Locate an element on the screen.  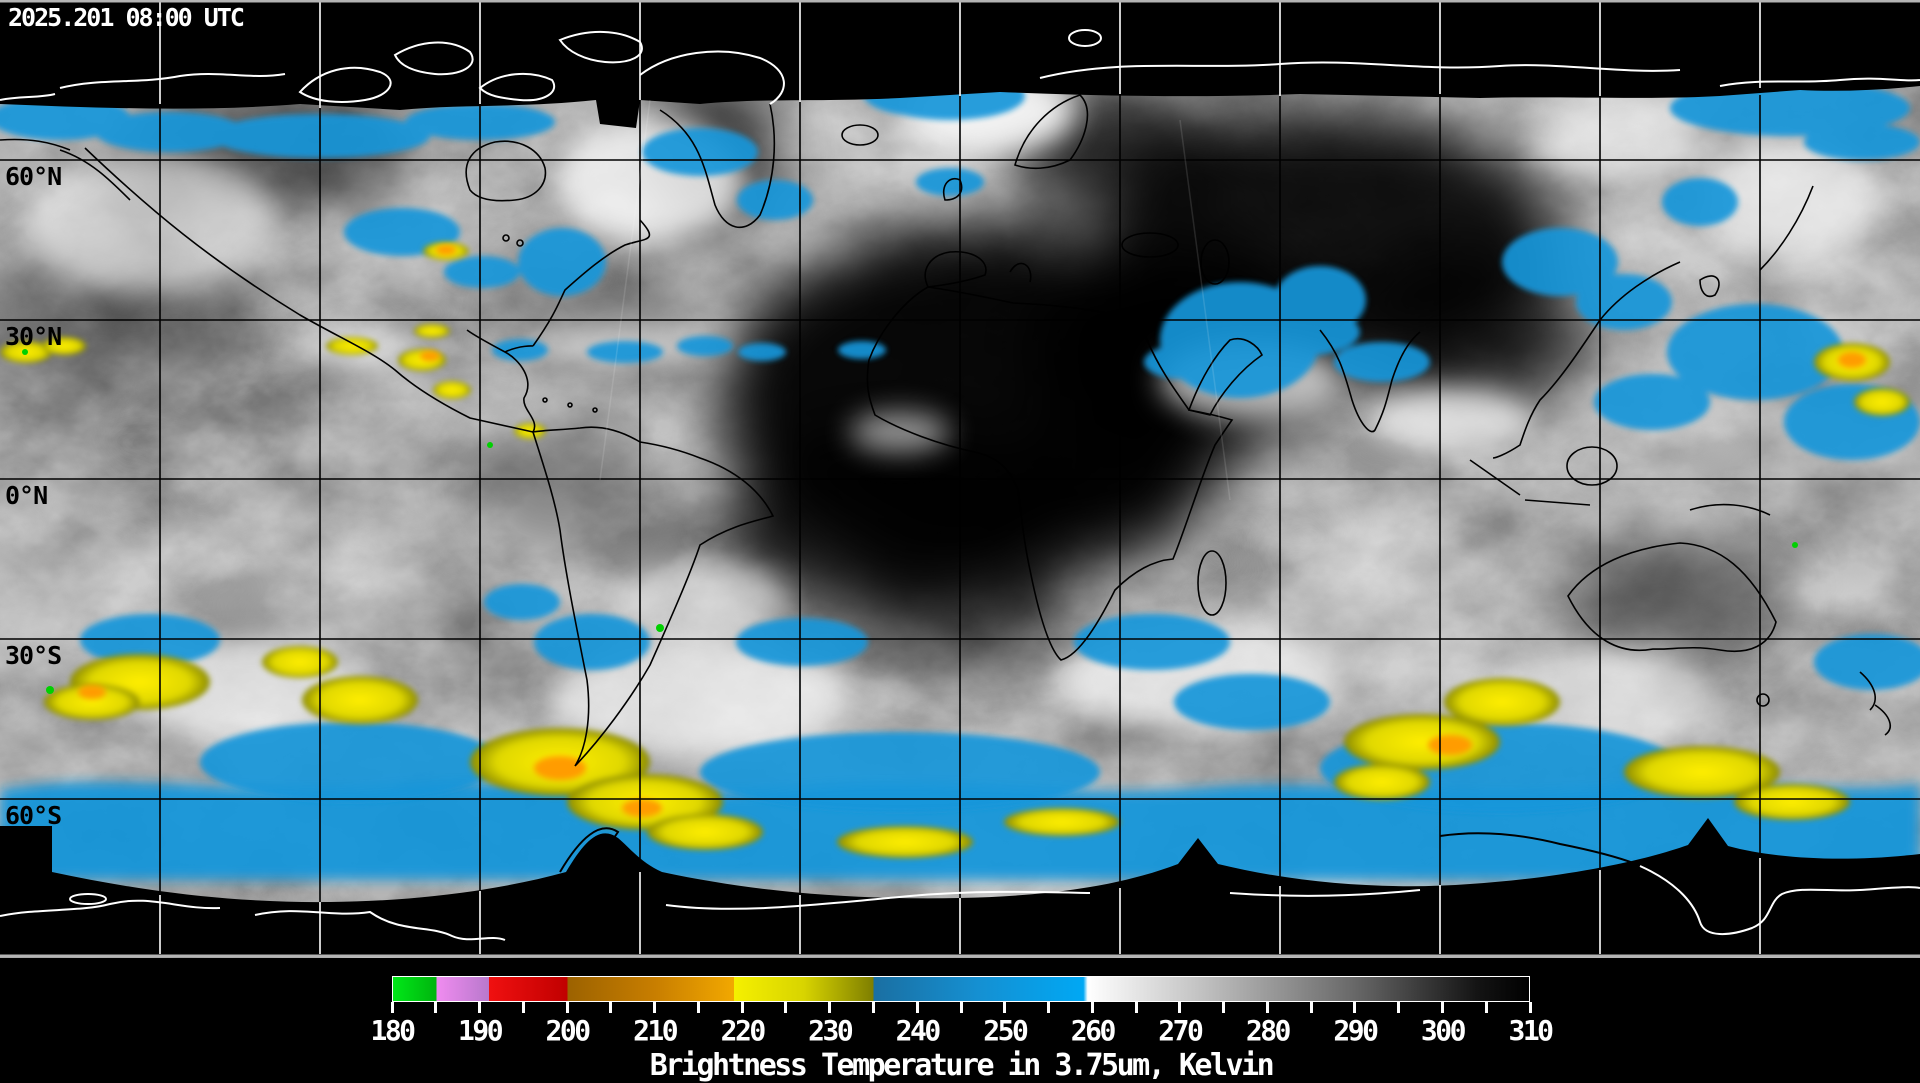
colorbar-label-230: 230 is located at coordinates (831, 1030).